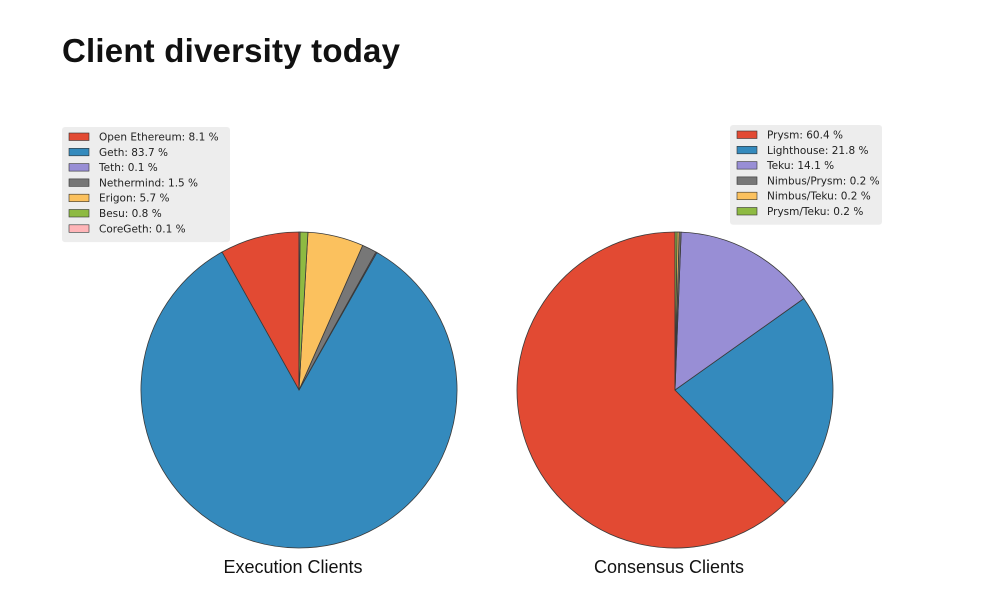 The height and width of the screenshot is (600, 1000). I want to click on legend-swatch-nimbus-prysm, so click(747, 180).